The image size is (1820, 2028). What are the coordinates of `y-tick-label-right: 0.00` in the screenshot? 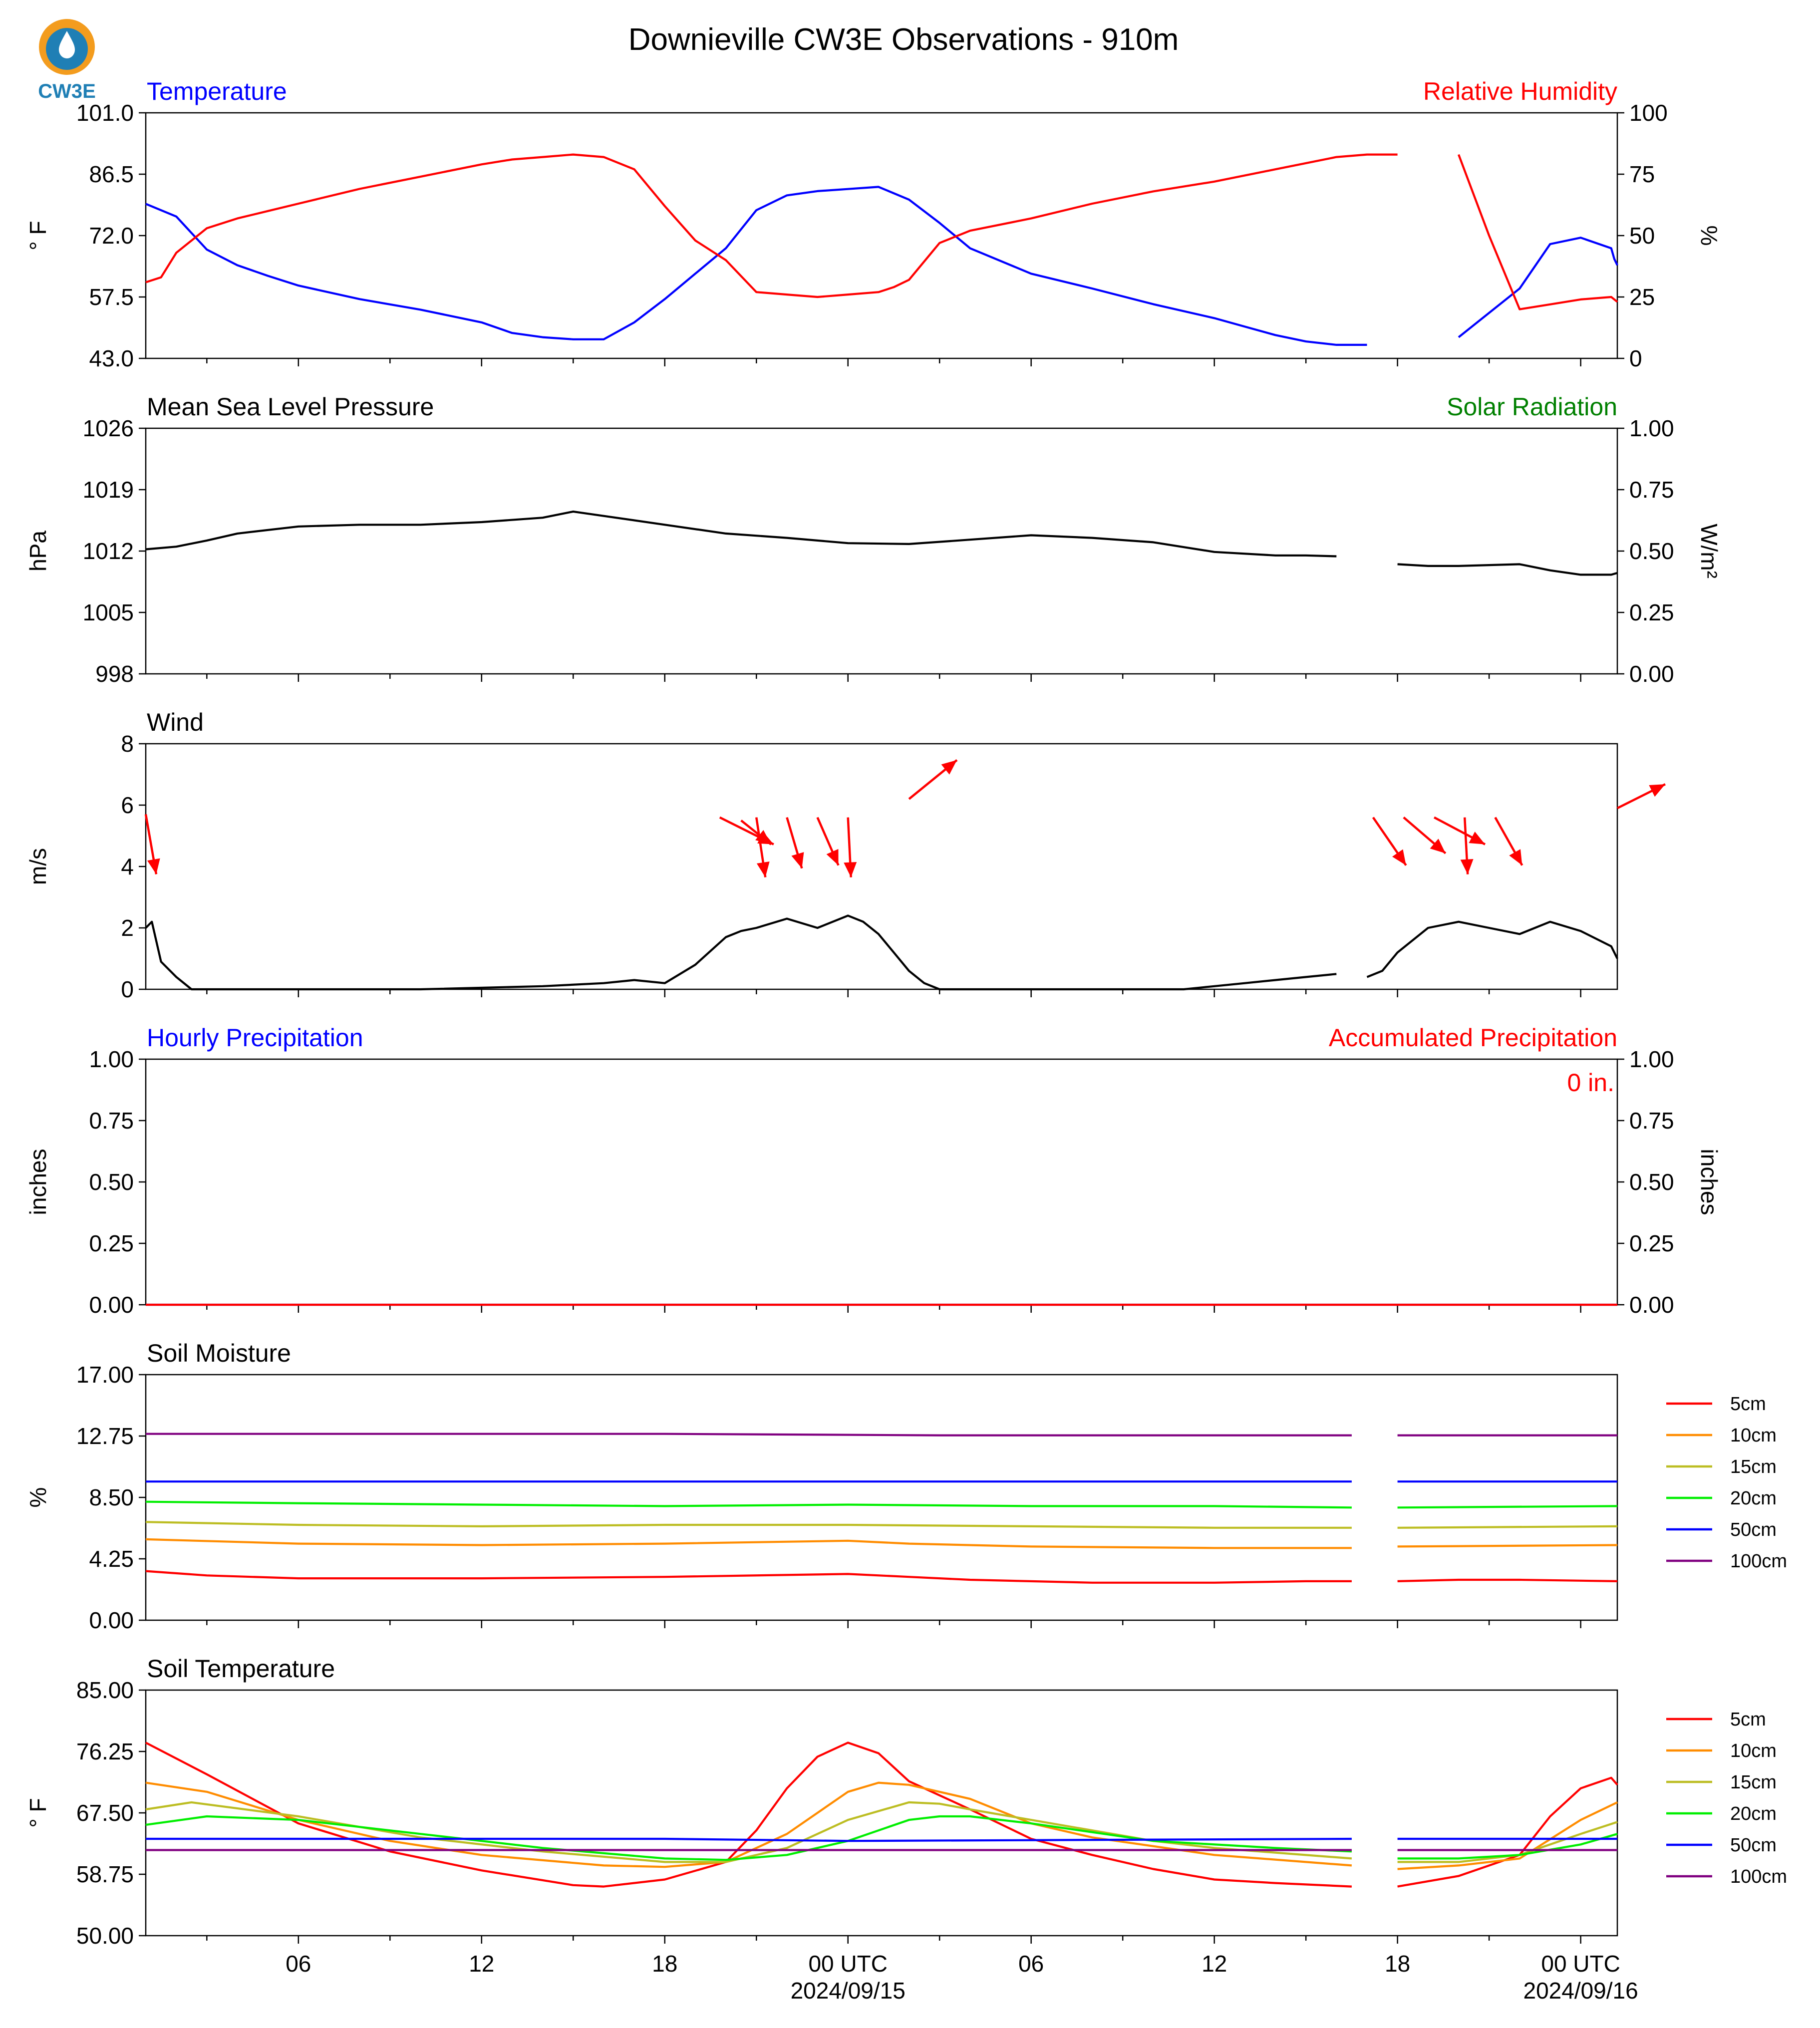 It's located at (1651, 1305).